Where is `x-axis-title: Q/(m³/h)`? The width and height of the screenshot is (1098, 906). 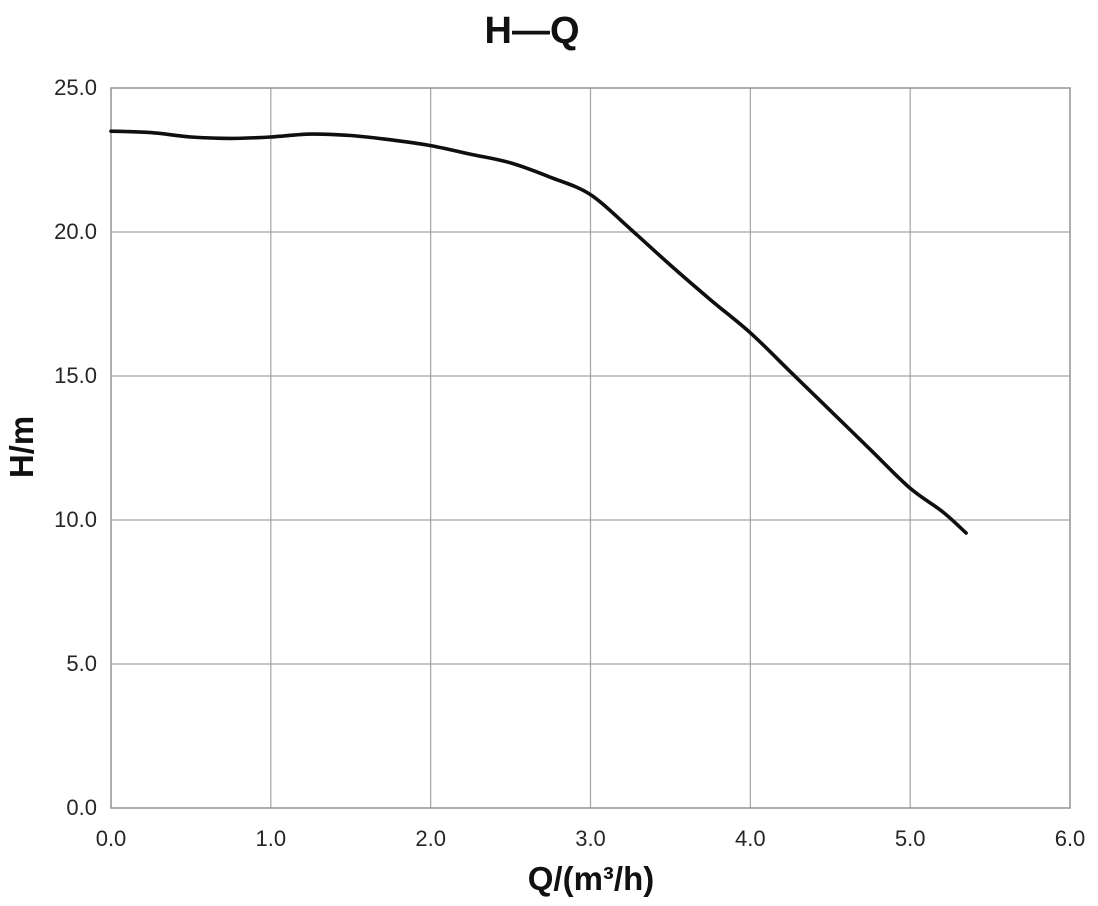 x-axis-title: Q/(m³/h) is located at coordinates (591, 878).